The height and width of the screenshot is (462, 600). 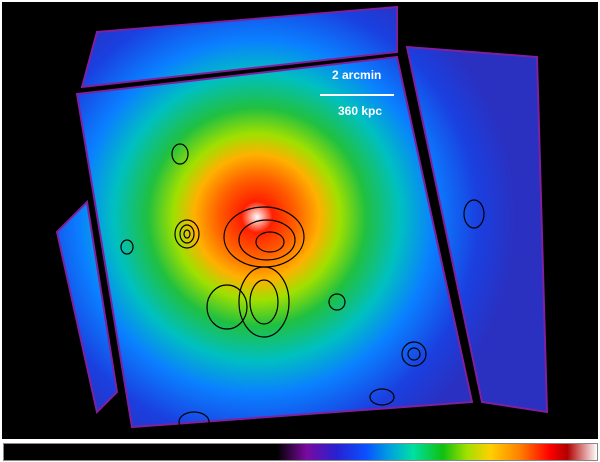 What do you see at coordinates (87, 306) in the screenshot?
I see `left-strip` at bounding box center [87, 306].